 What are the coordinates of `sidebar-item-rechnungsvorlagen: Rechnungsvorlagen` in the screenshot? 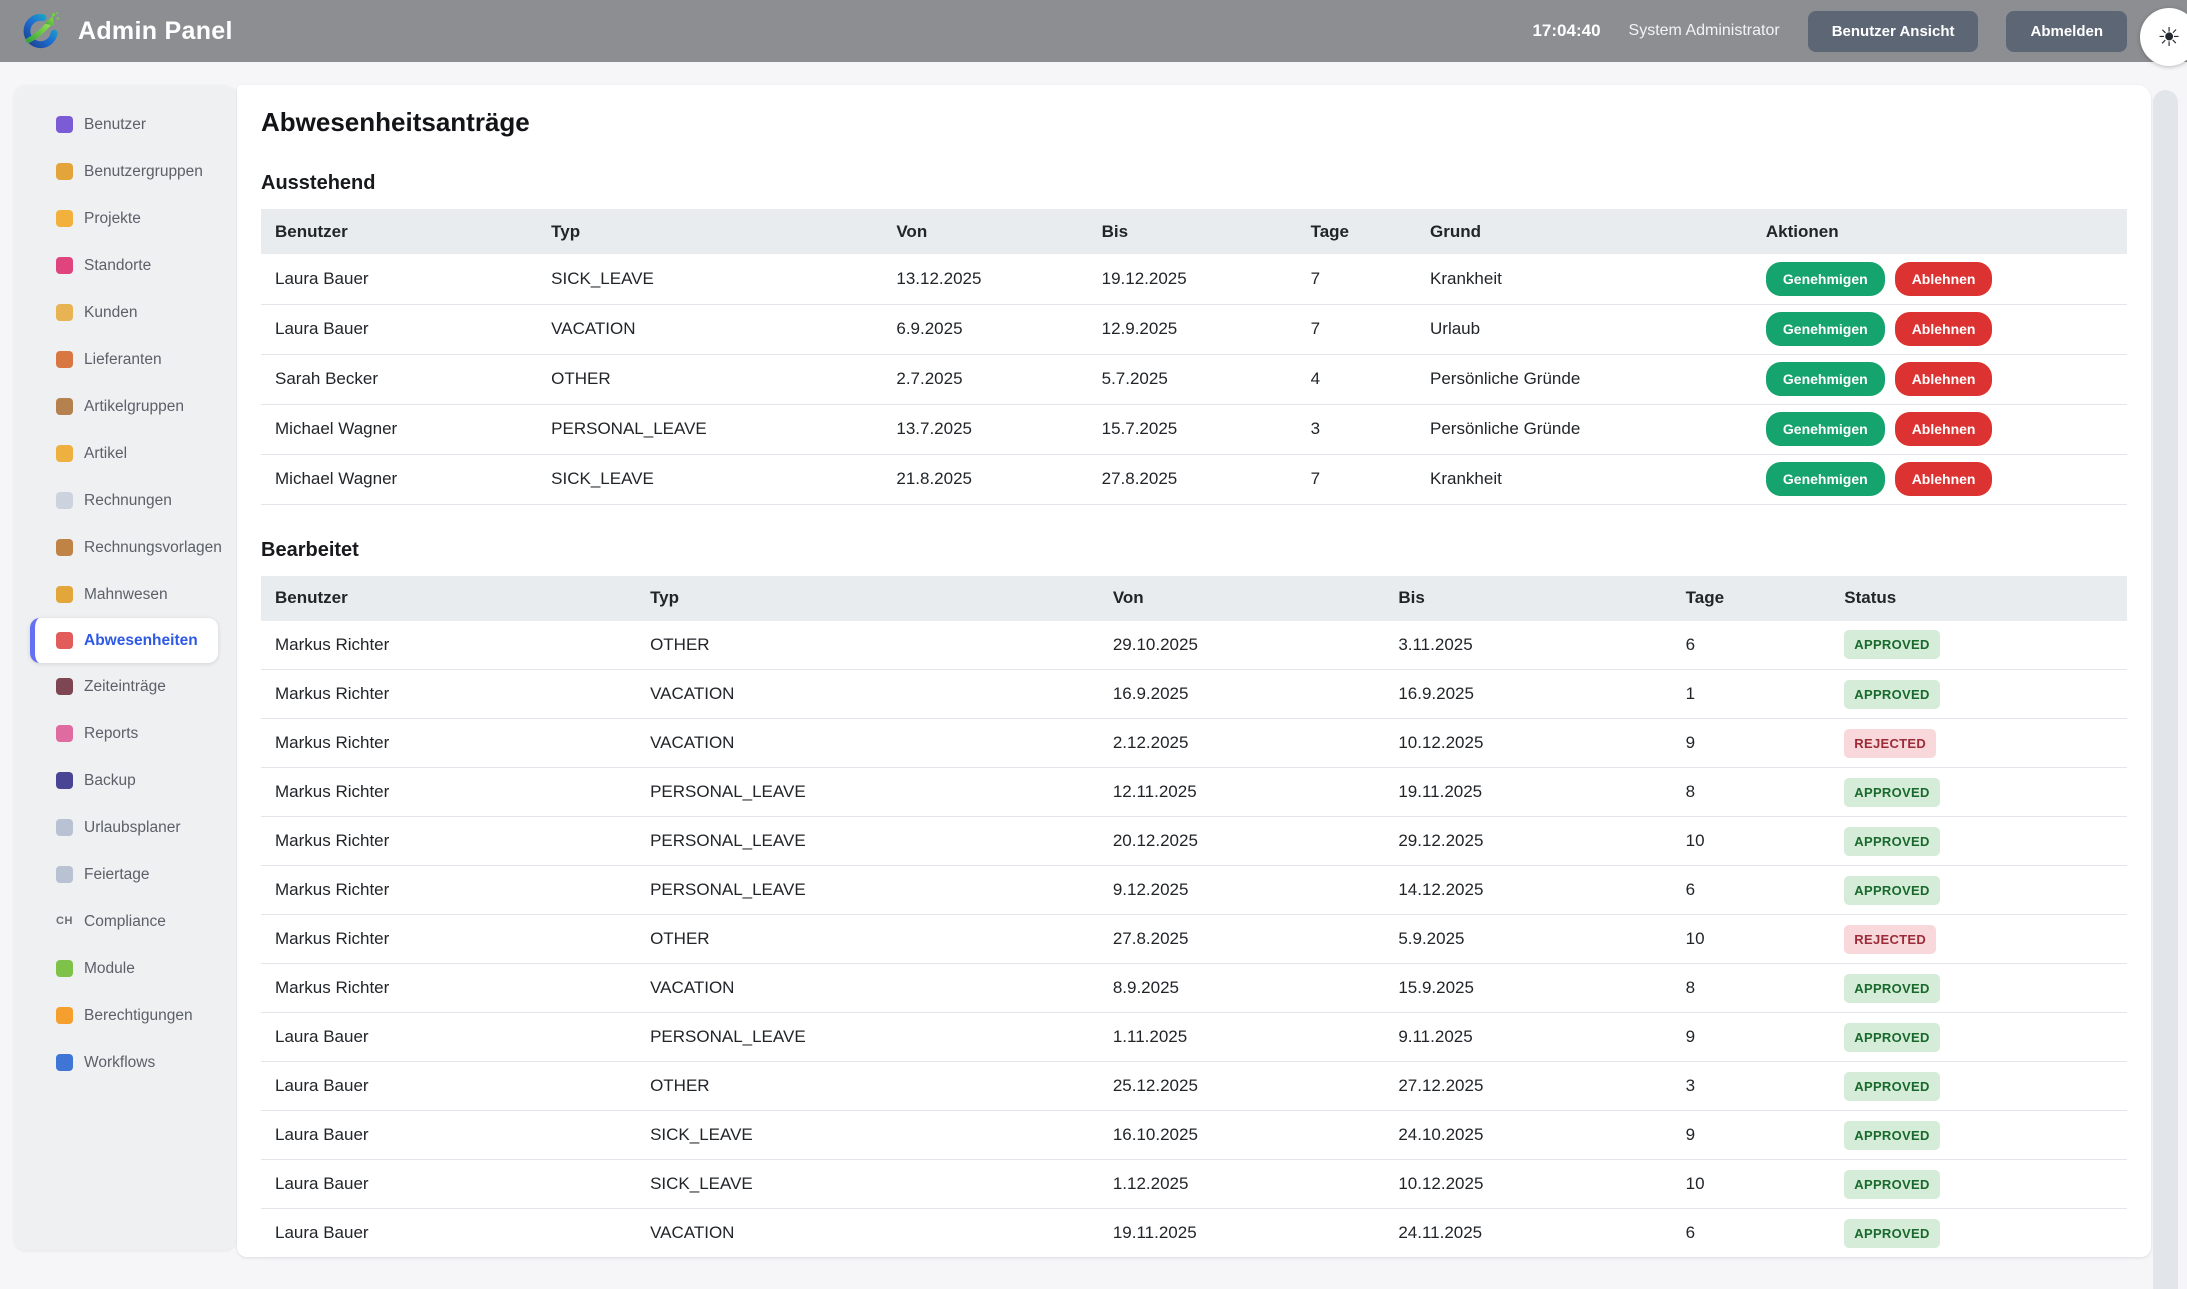 It's located at (125, 547).